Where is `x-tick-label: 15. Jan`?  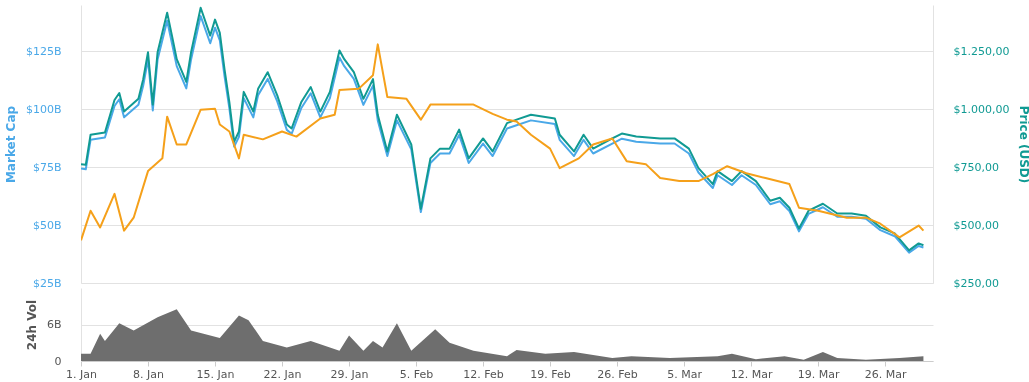
x-tick-label: 15. Jan is located at coordinates (215, 374).